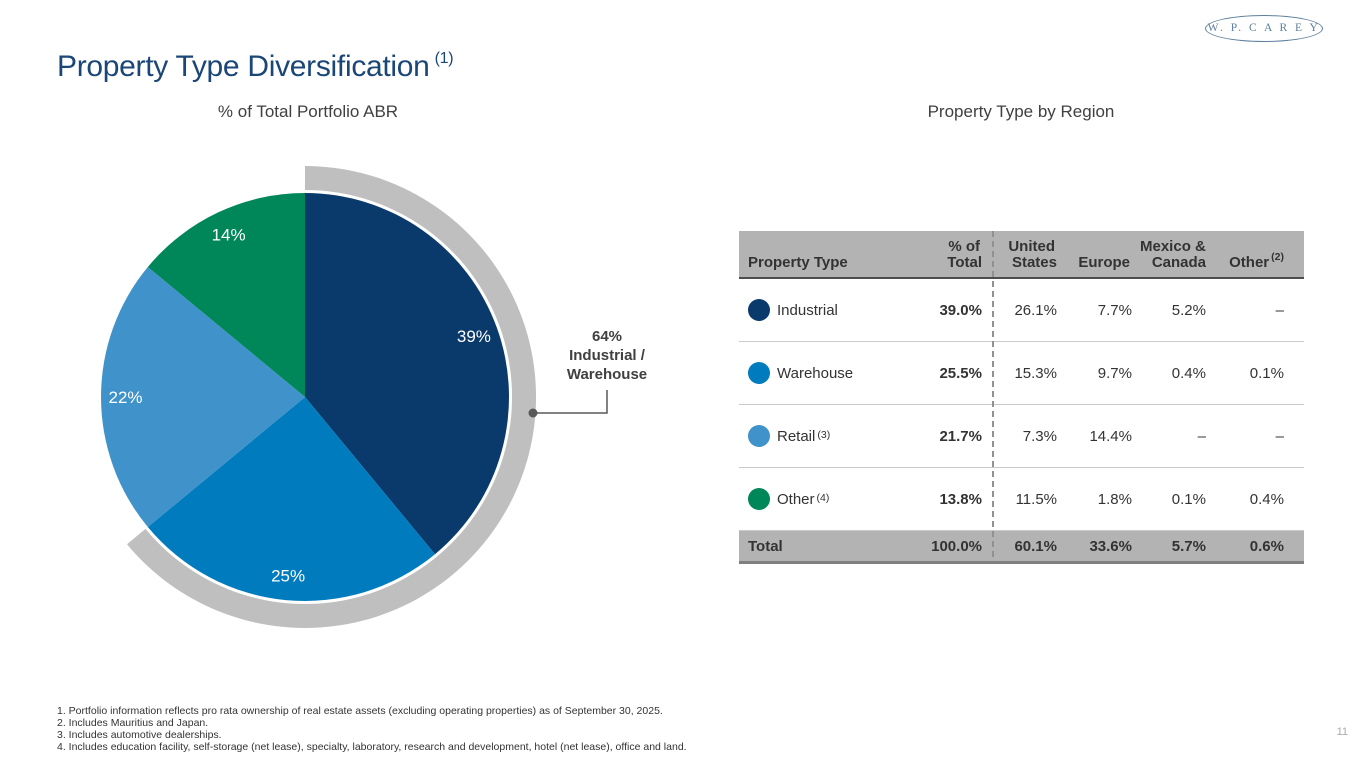  I want to click on table-row-warehouse: Warehouse 25.5% 15.3% 9.7% 0.4% 0.1%, so click(1021, 373).